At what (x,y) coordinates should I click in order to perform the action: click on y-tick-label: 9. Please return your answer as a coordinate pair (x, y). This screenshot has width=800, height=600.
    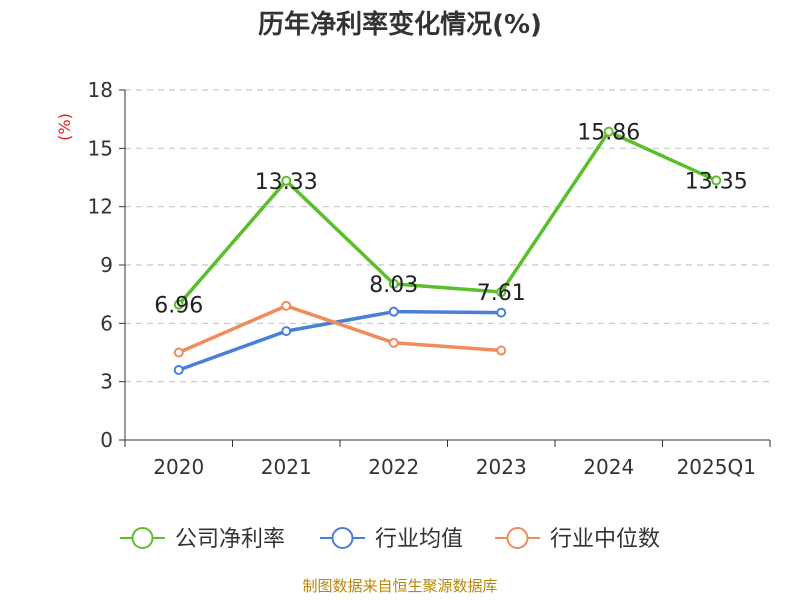
    Looking at the image, I should click on (106, 265).